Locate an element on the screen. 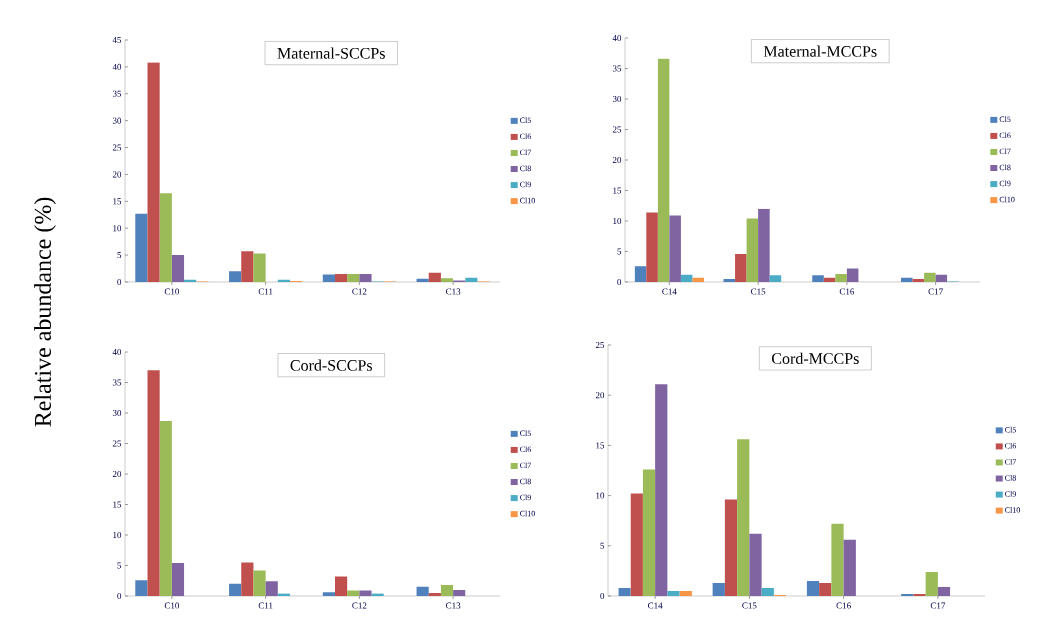 The width and height of the screenshot is (1047, 624). x-tick-label: C11 is located at coordinates (265, 291).